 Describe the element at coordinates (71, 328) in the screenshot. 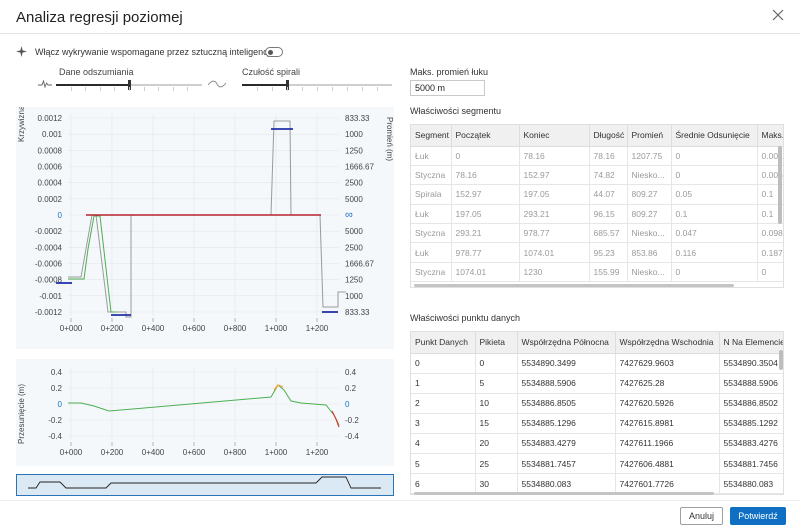

I see `curv-x-tick-label: 0+000` at that location.